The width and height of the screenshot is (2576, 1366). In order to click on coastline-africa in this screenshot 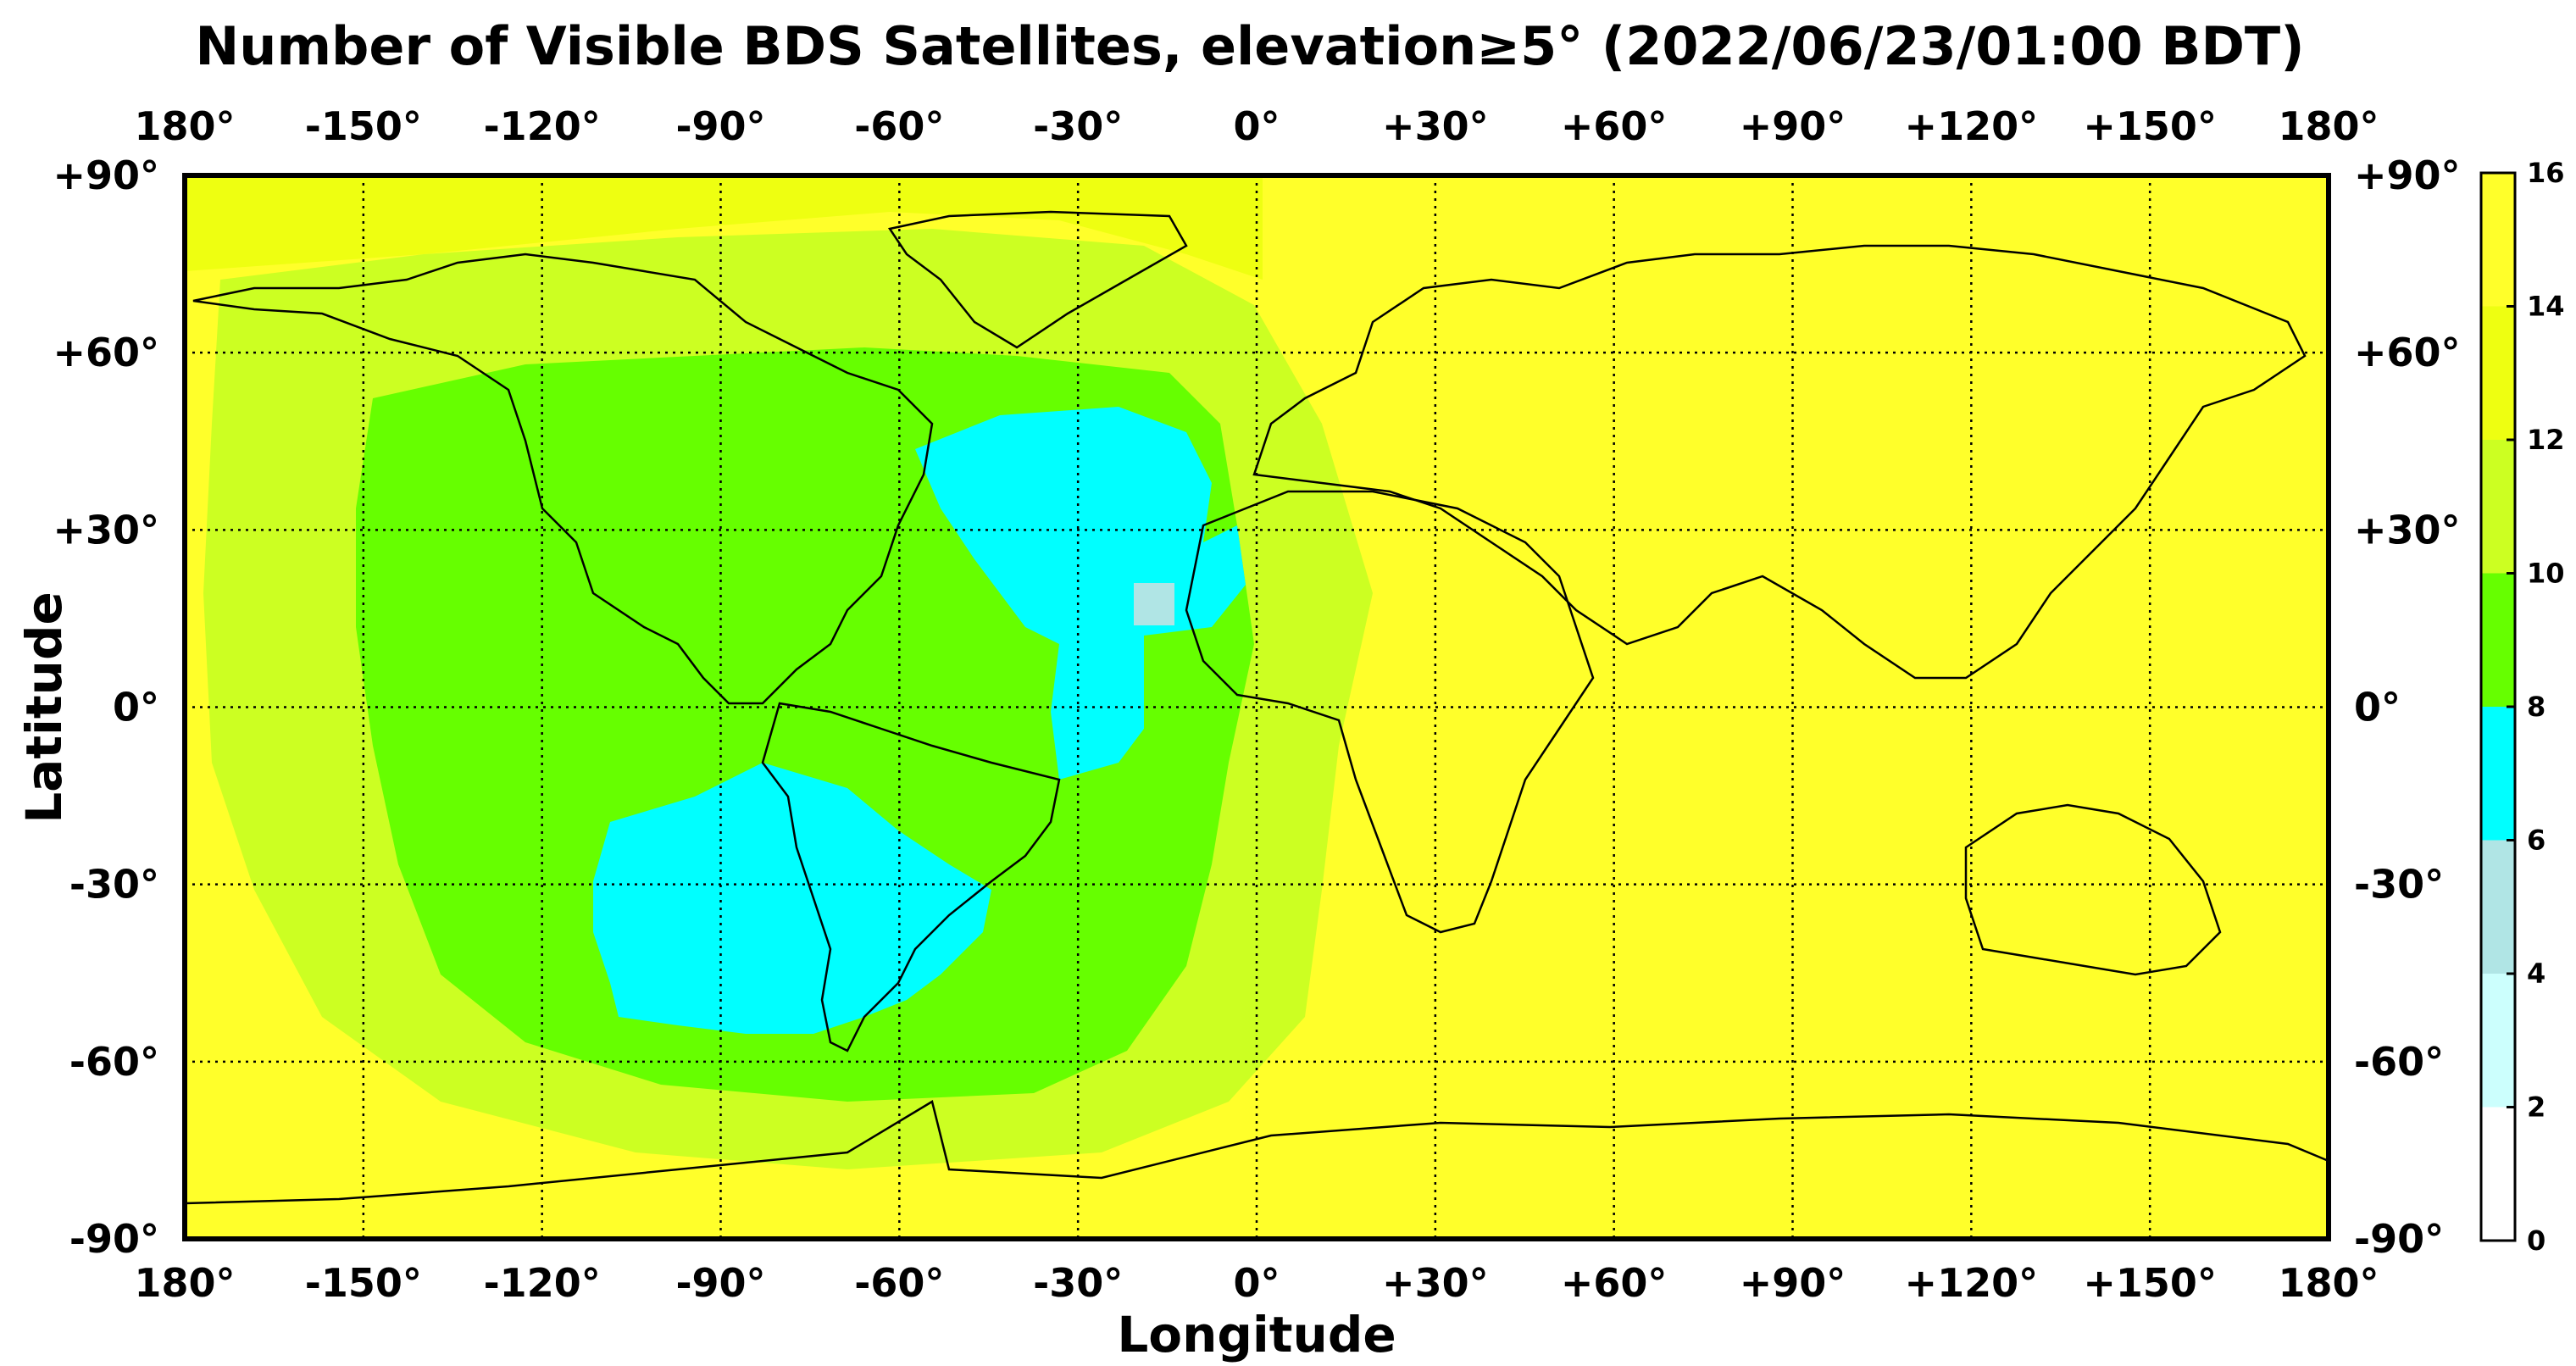, I will do `click(1390, 712)`.